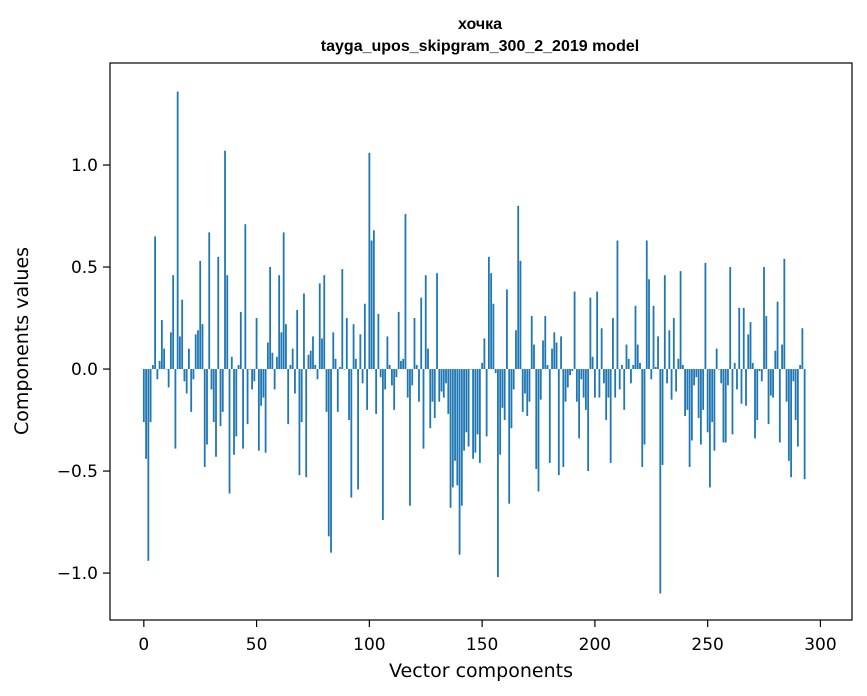  What do you see at coordinates (84, 166) in the screenshot?
I see `y-tick-label: 1.0` at bounding box center [84, 166].